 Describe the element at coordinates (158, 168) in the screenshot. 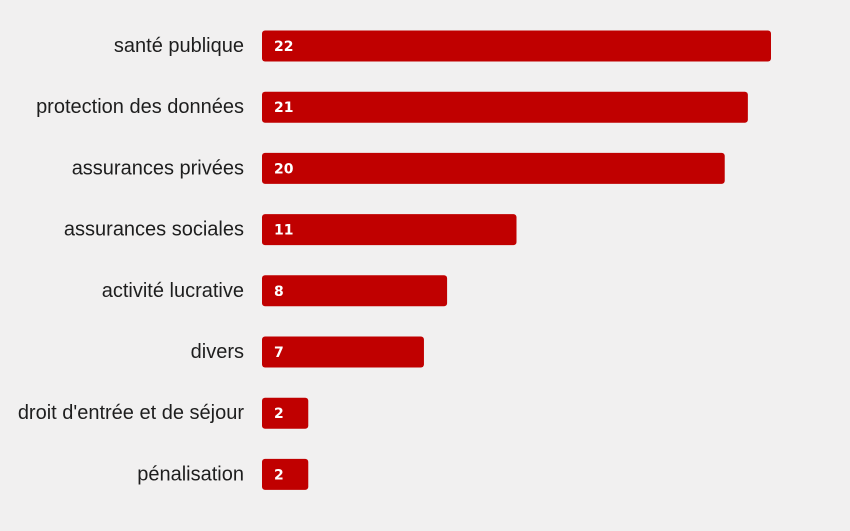

I see `category-label: assurances privées` at that location.